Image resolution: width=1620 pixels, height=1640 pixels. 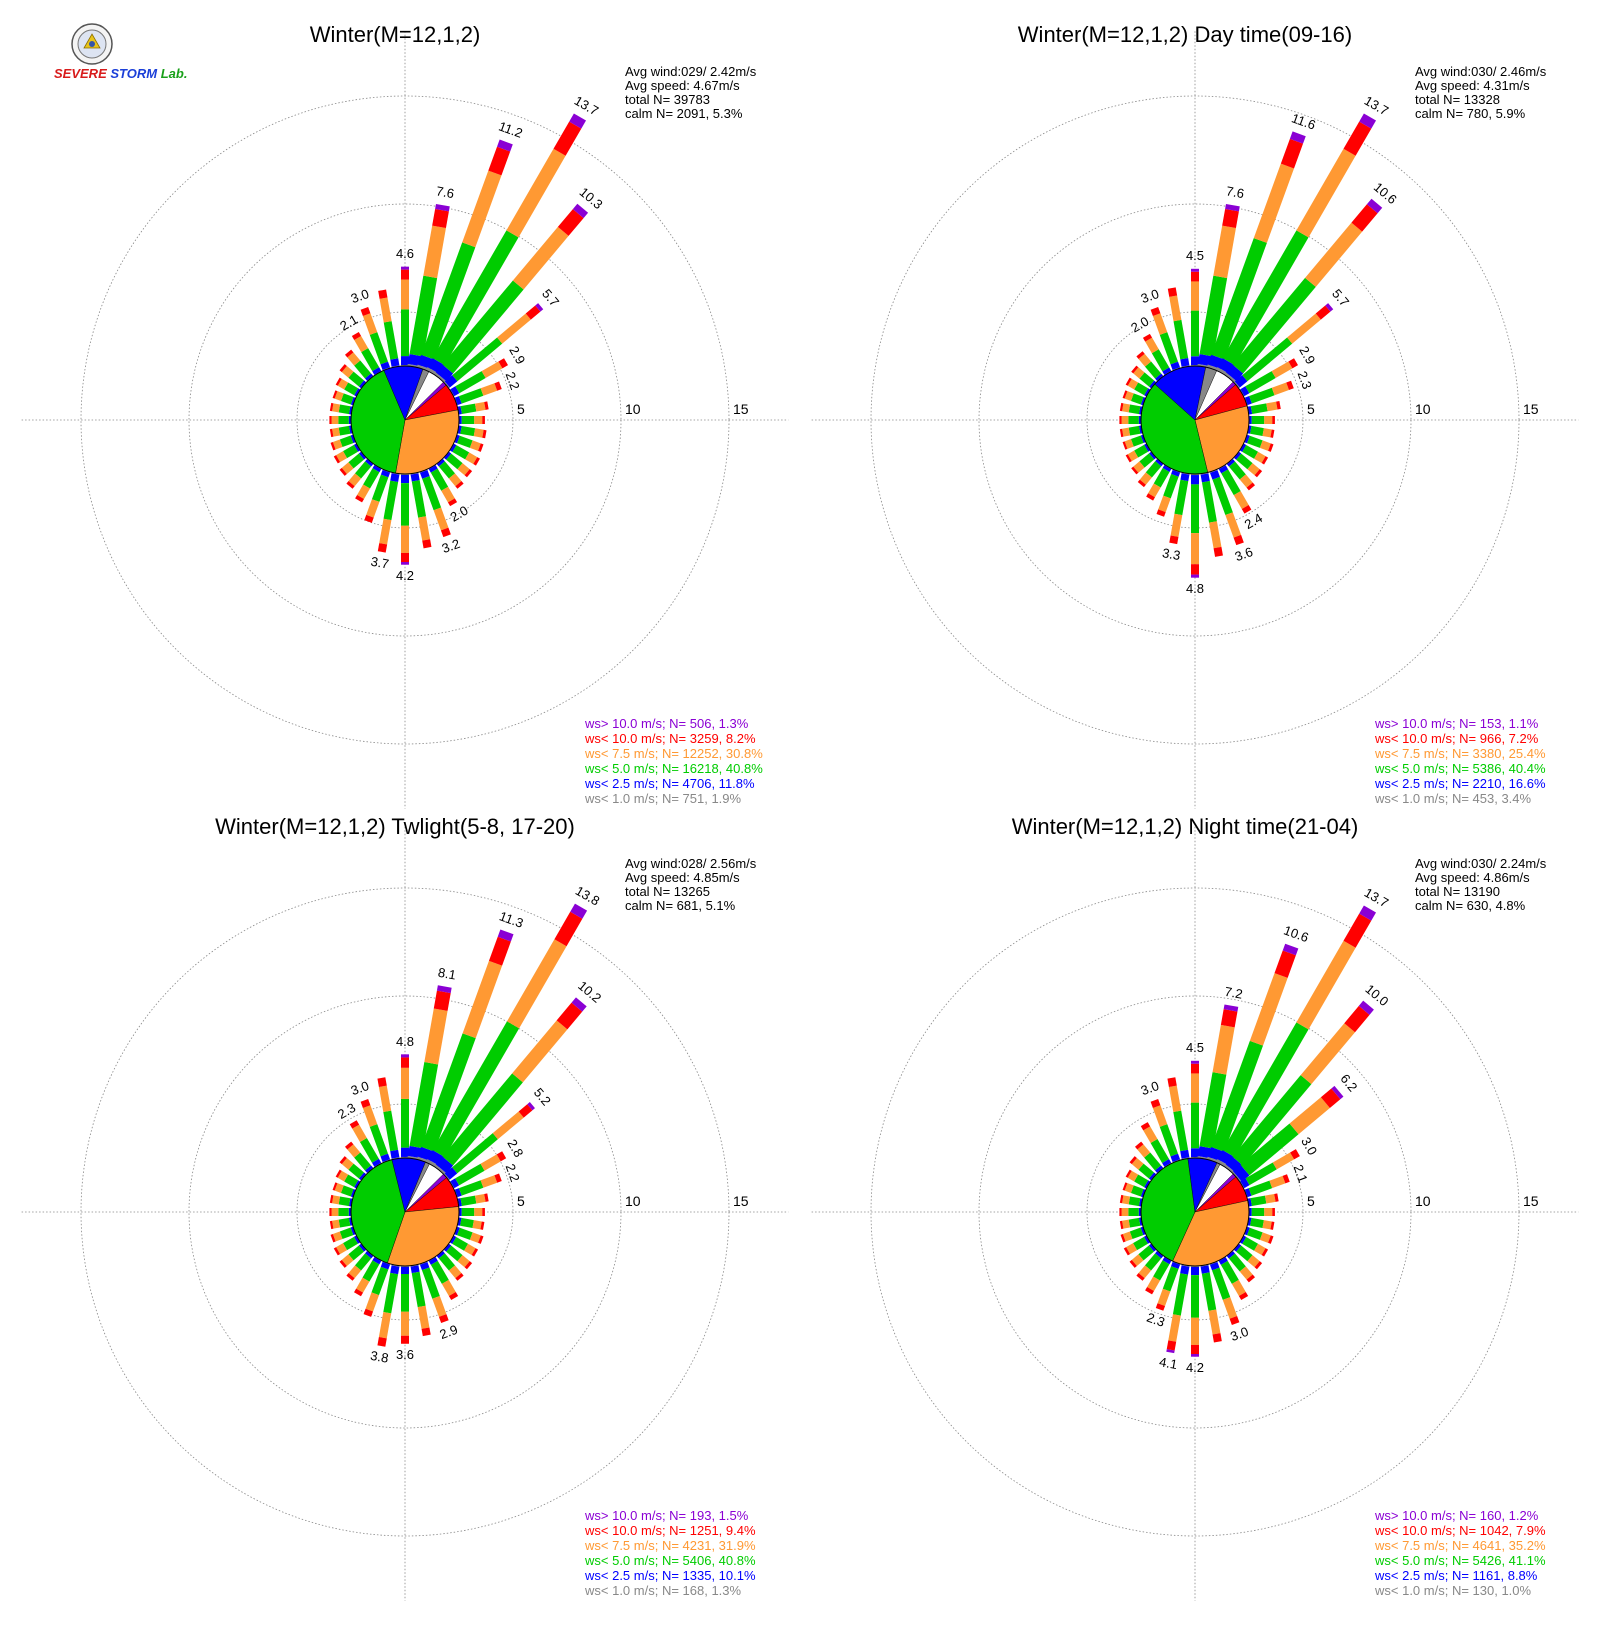 What do you see at coordinates (1171, 554) in the screenshot?
I see `bar-label: 3.3` at bounding box center [1171, 554].